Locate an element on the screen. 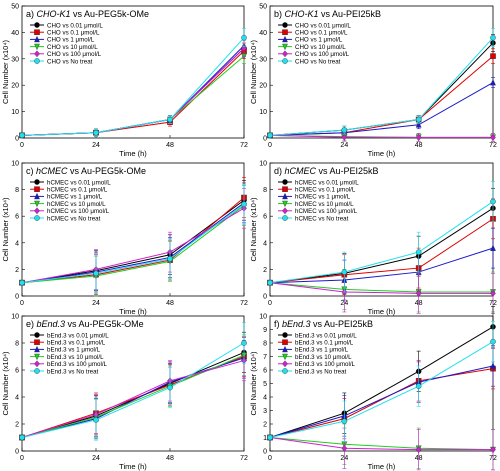 The height and width of the screenshot is (471, 500). panel-title: c) hCMEC vs Au-PEG5k-OMe is located at coordinates (86, 171).